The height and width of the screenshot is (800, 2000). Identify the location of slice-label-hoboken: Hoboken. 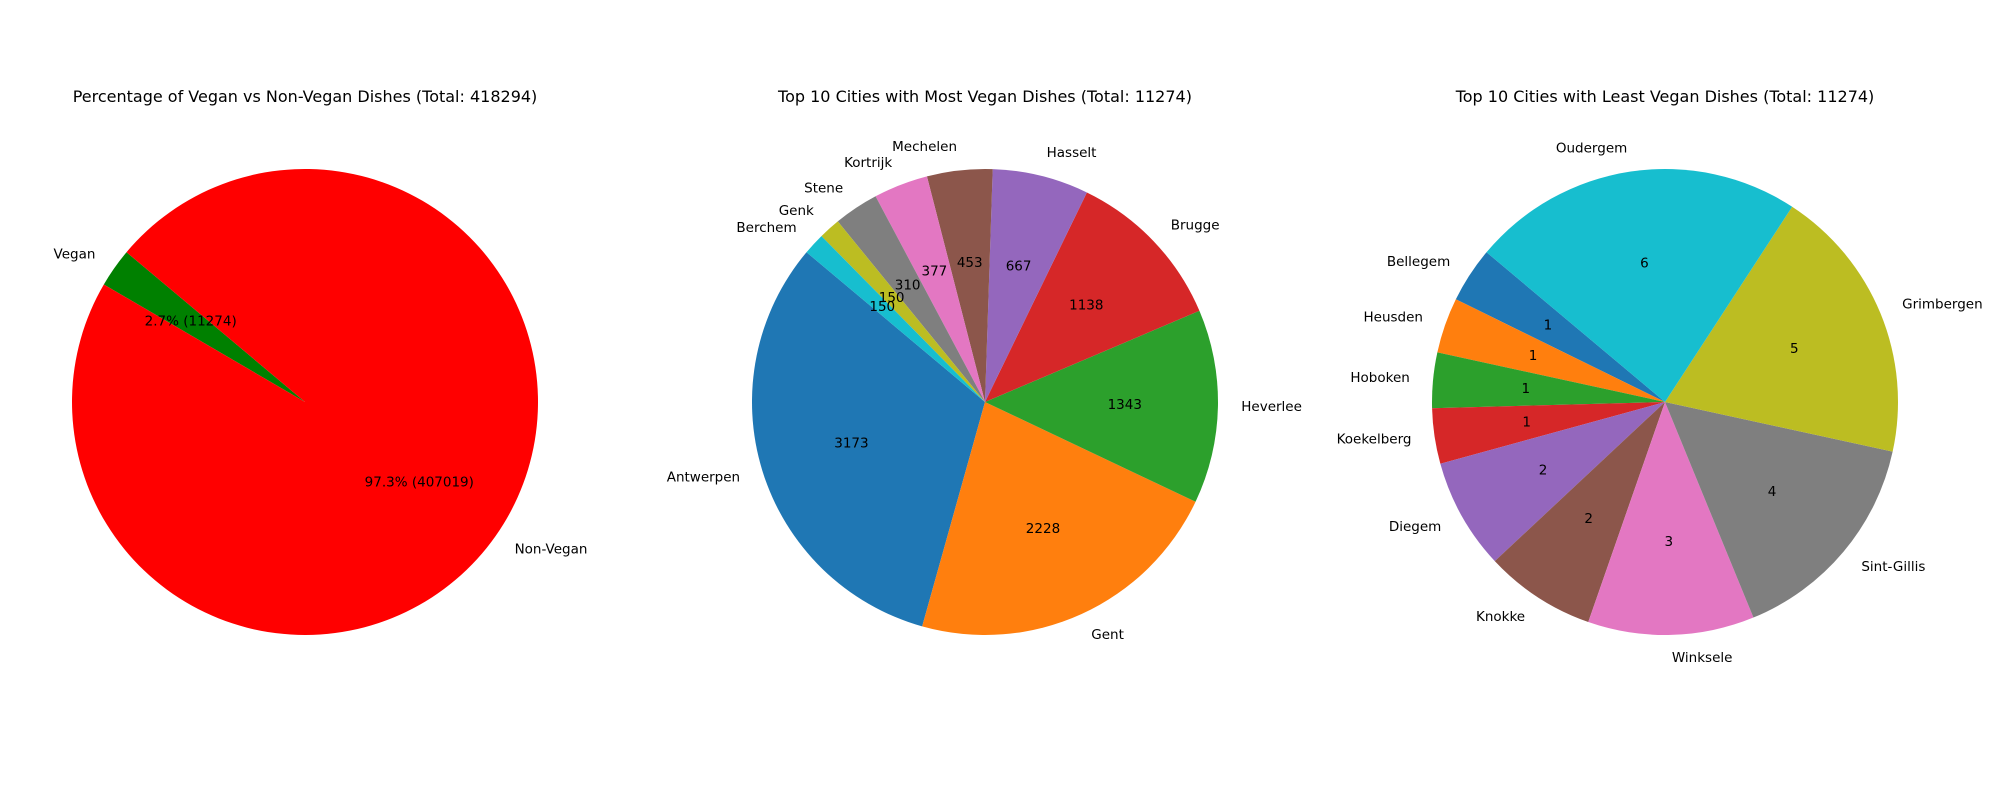
(1379, 378).